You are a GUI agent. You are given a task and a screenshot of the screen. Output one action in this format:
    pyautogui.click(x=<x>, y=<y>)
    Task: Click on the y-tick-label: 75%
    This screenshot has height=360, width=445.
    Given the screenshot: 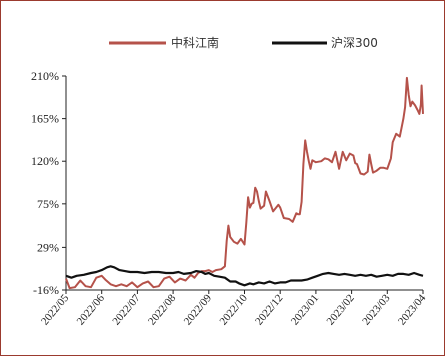 What is the action you would take?
    pyautogui.click(x=48, y=204)
    